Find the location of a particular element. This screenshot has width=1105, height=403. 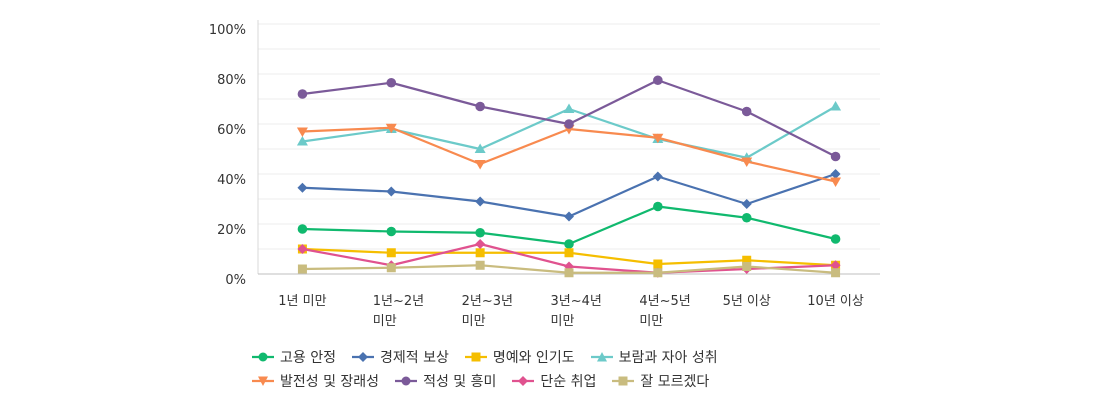

legend-item-gyeongje: 경제적 보상 is located at coordinates (400, 357).